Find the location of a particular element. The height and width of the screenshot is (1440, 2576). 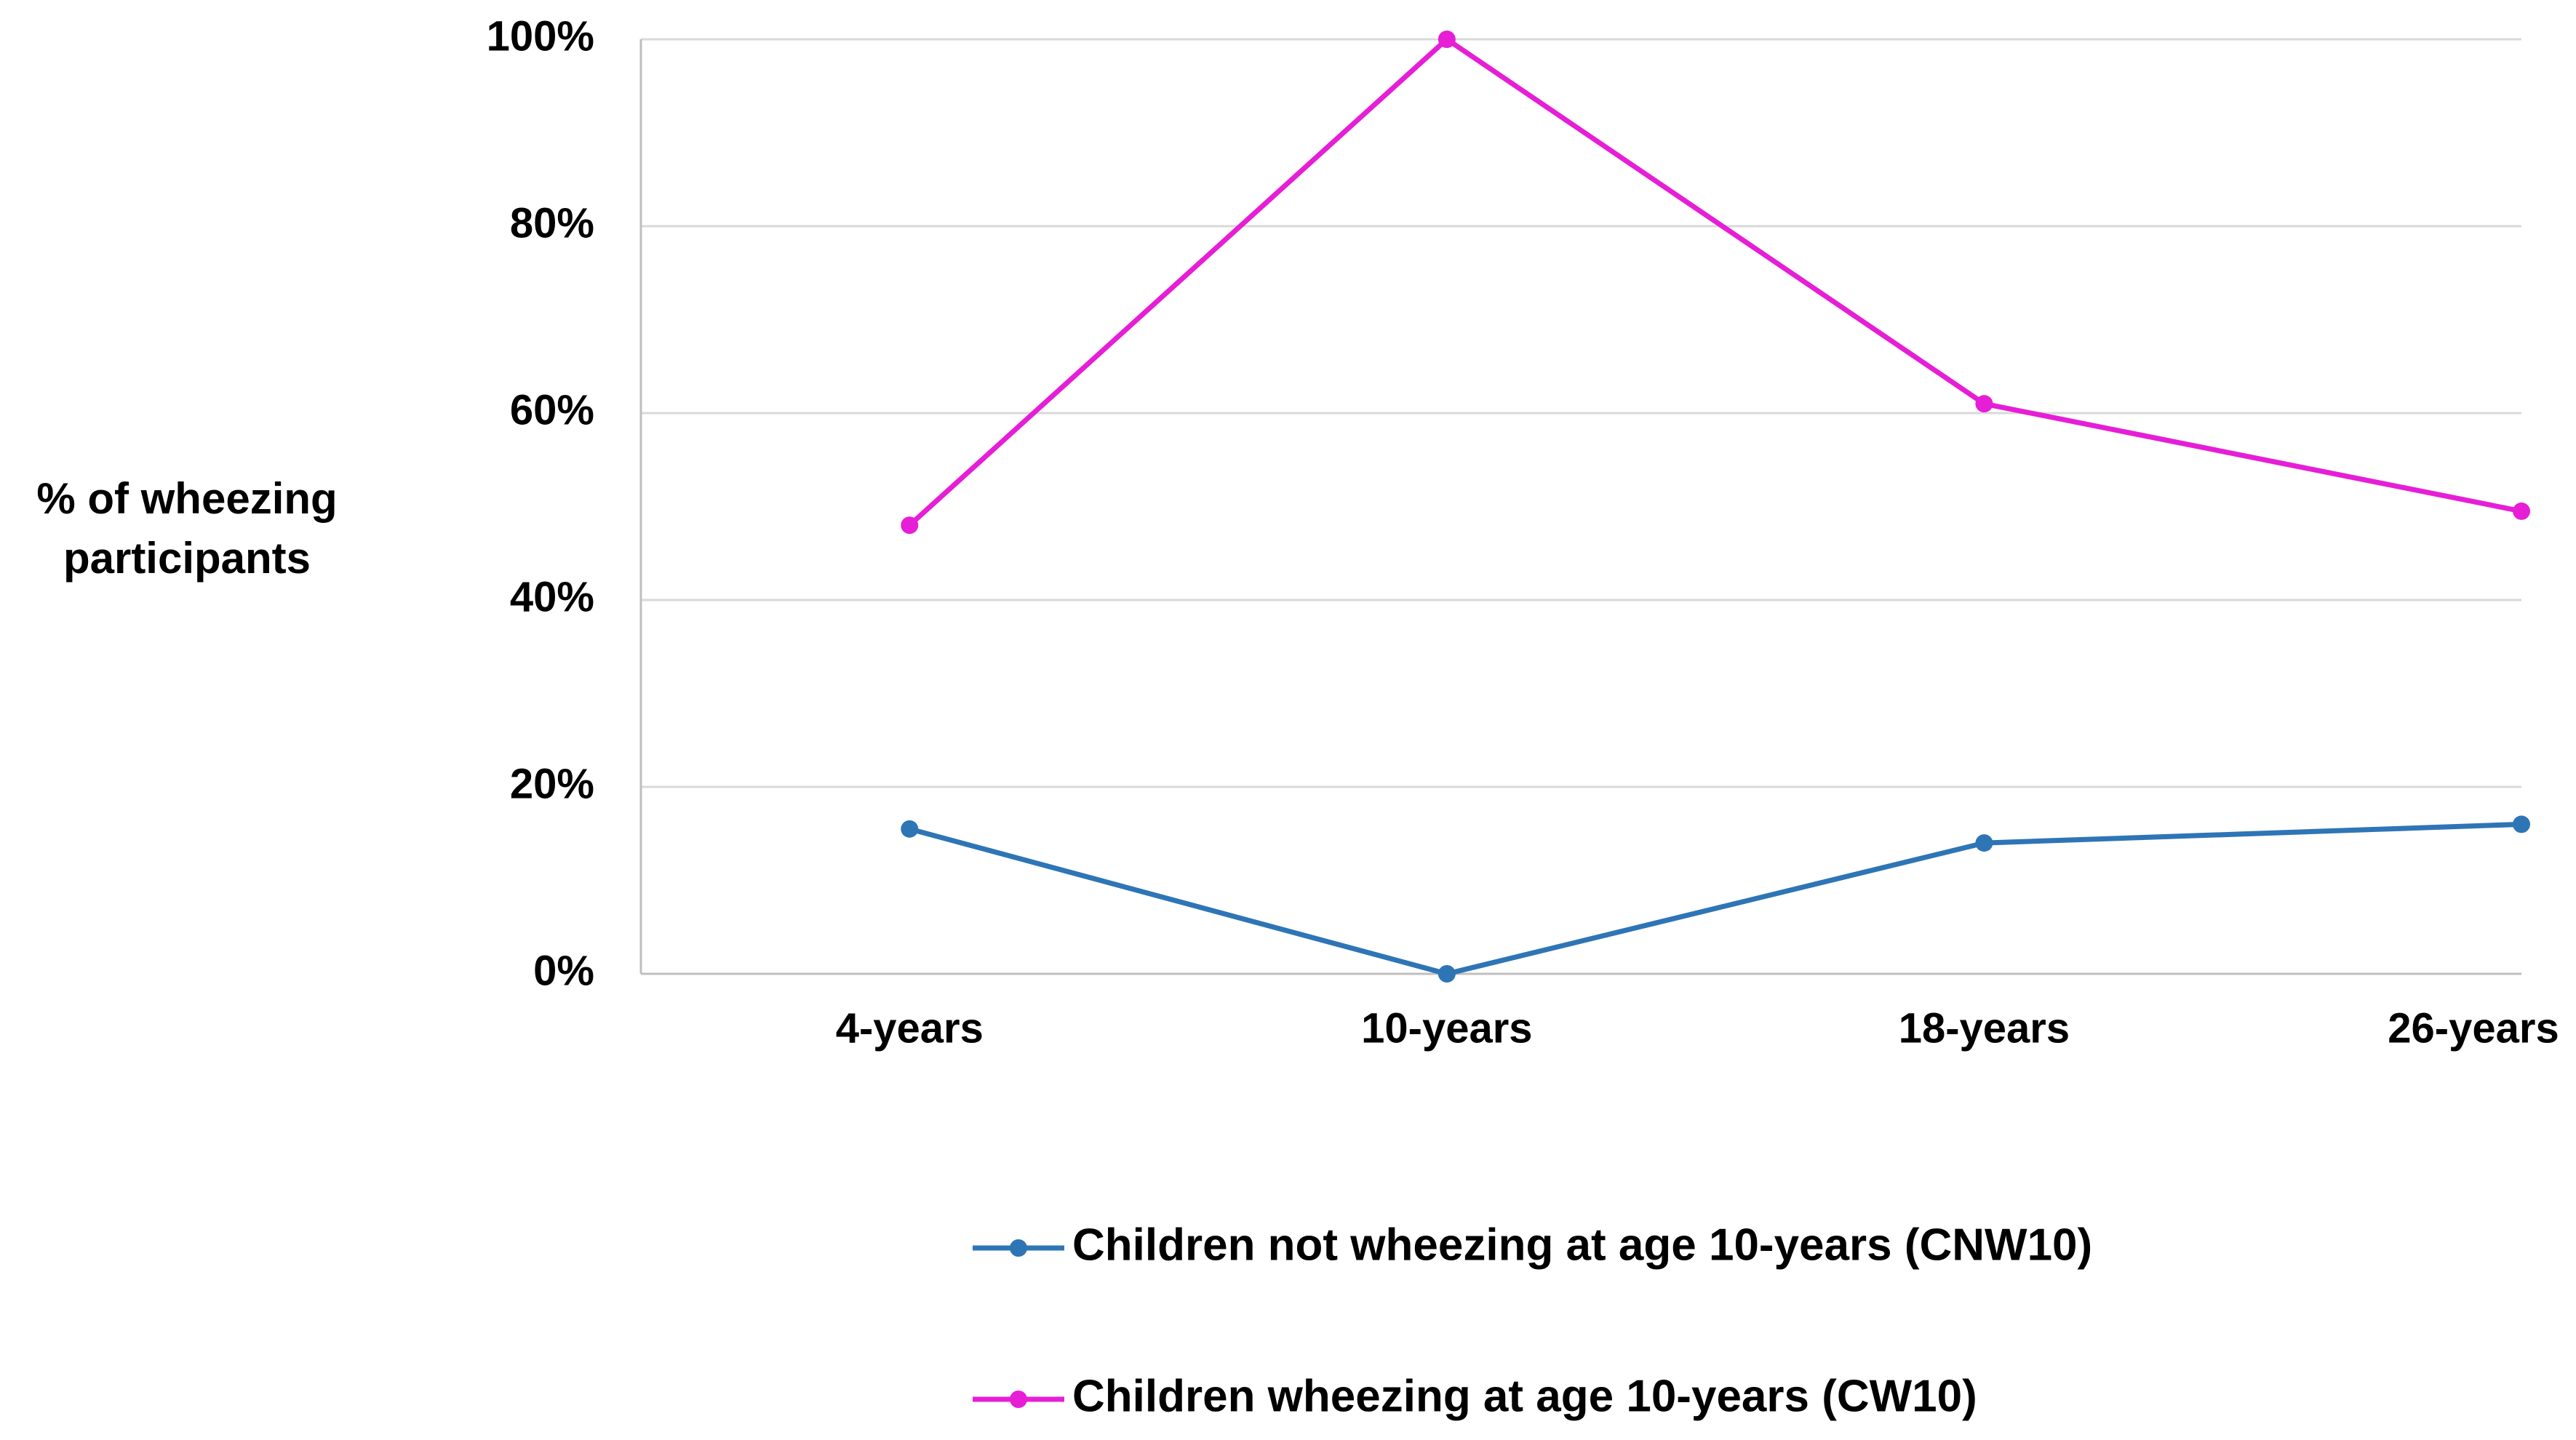

y-tick-label: 40% is located at coordinates (552, 596).